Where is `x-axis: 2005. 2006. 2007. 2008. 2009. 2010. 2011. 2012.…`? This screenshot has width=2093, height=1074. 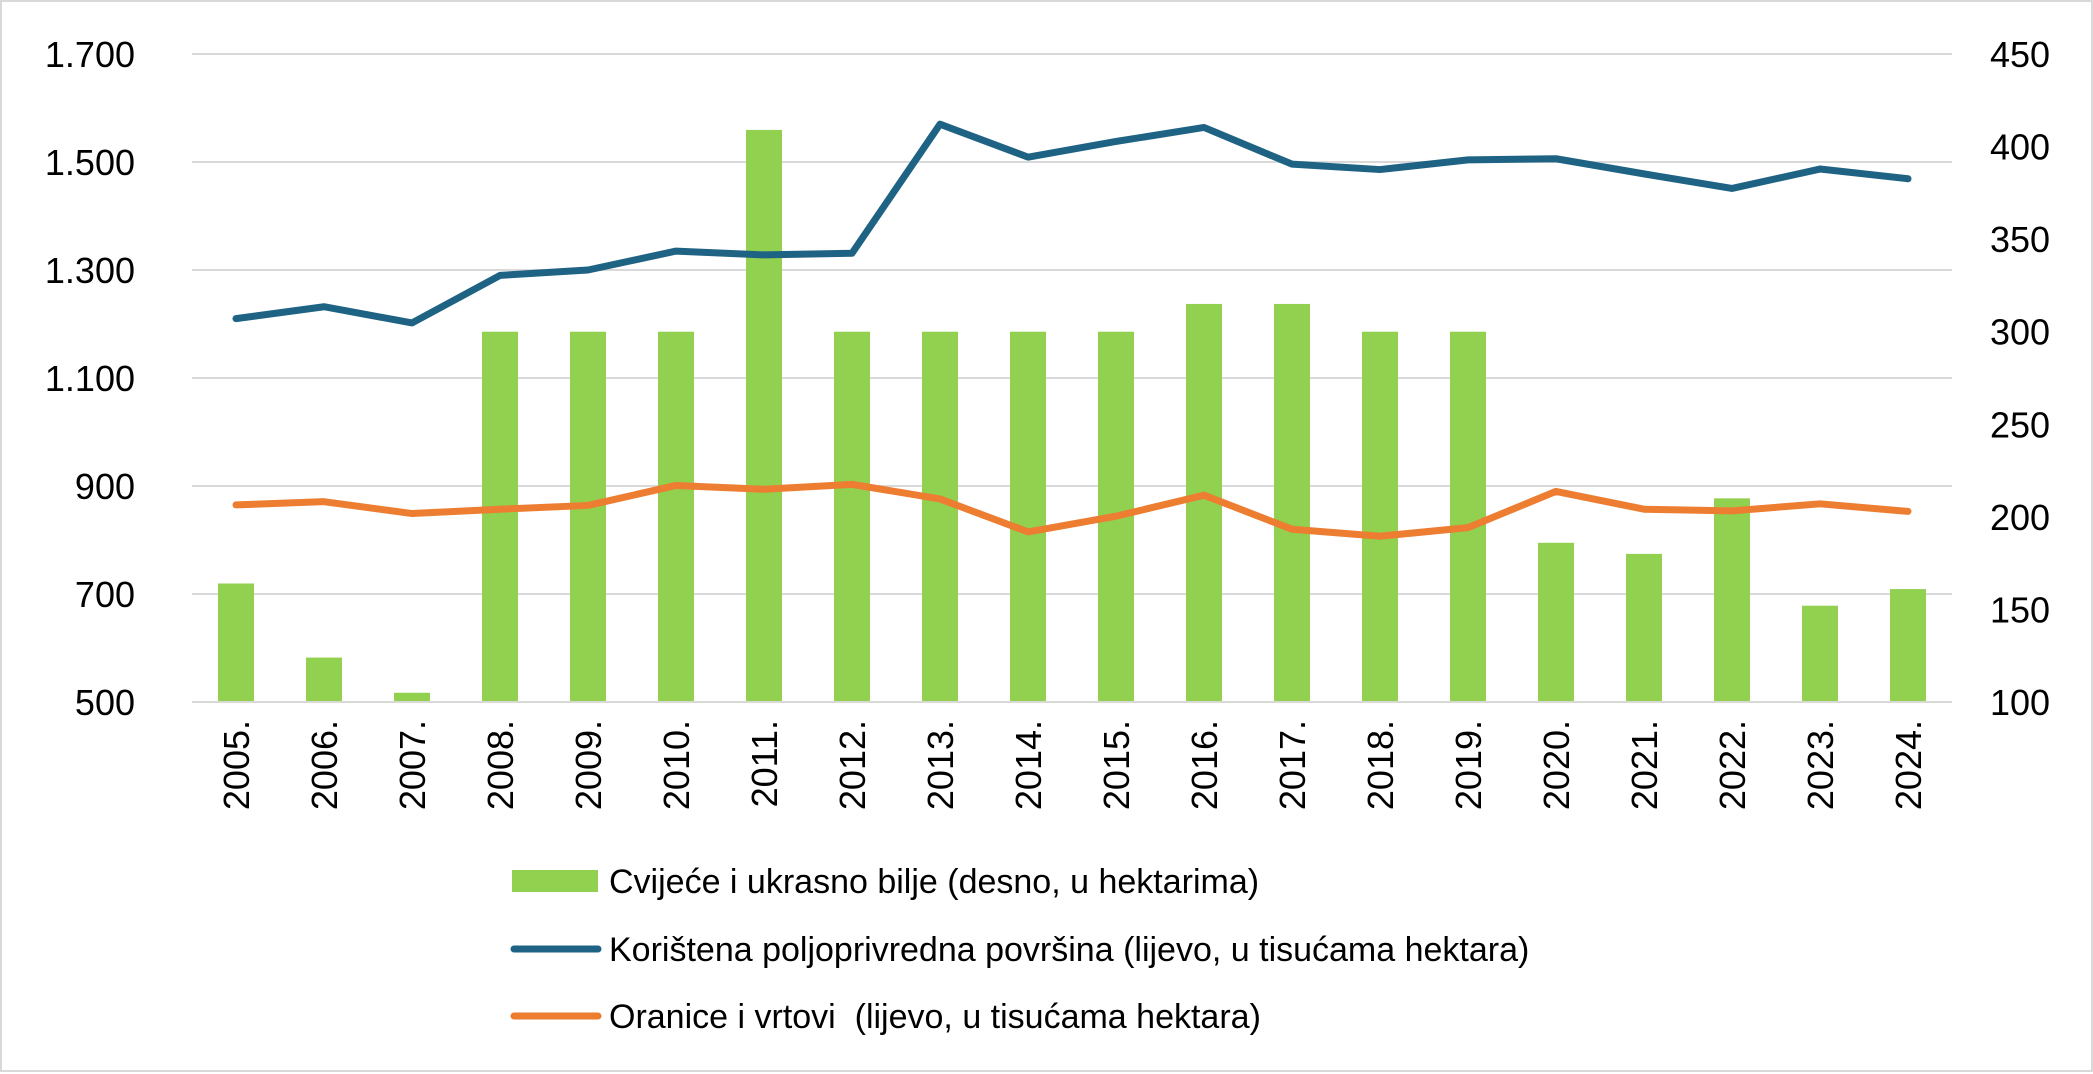
x-axis: 2005. 2006. 2007. 2008. 2009. 2010. 2011. 2012.… is located at coordinates (1072, 755).